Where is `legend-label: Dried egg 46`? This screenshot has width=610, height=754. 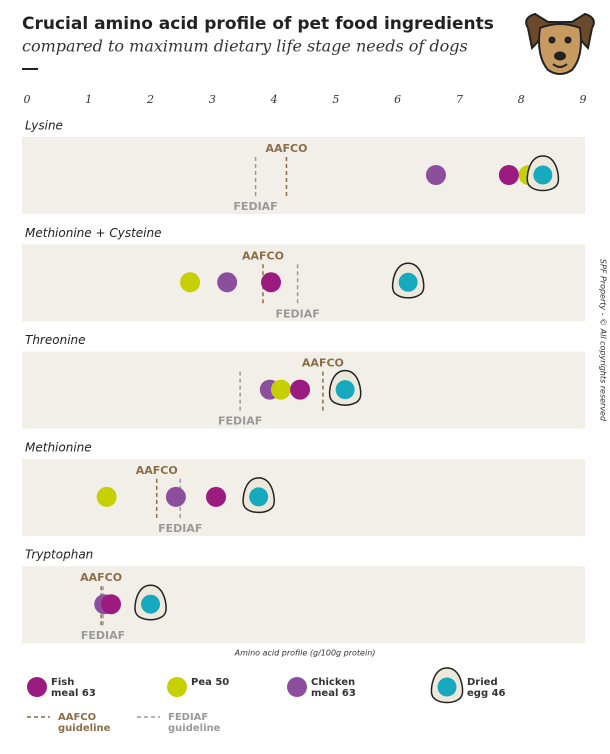 legend-label: Dried egg 46 is located at coordinates (486, 688).